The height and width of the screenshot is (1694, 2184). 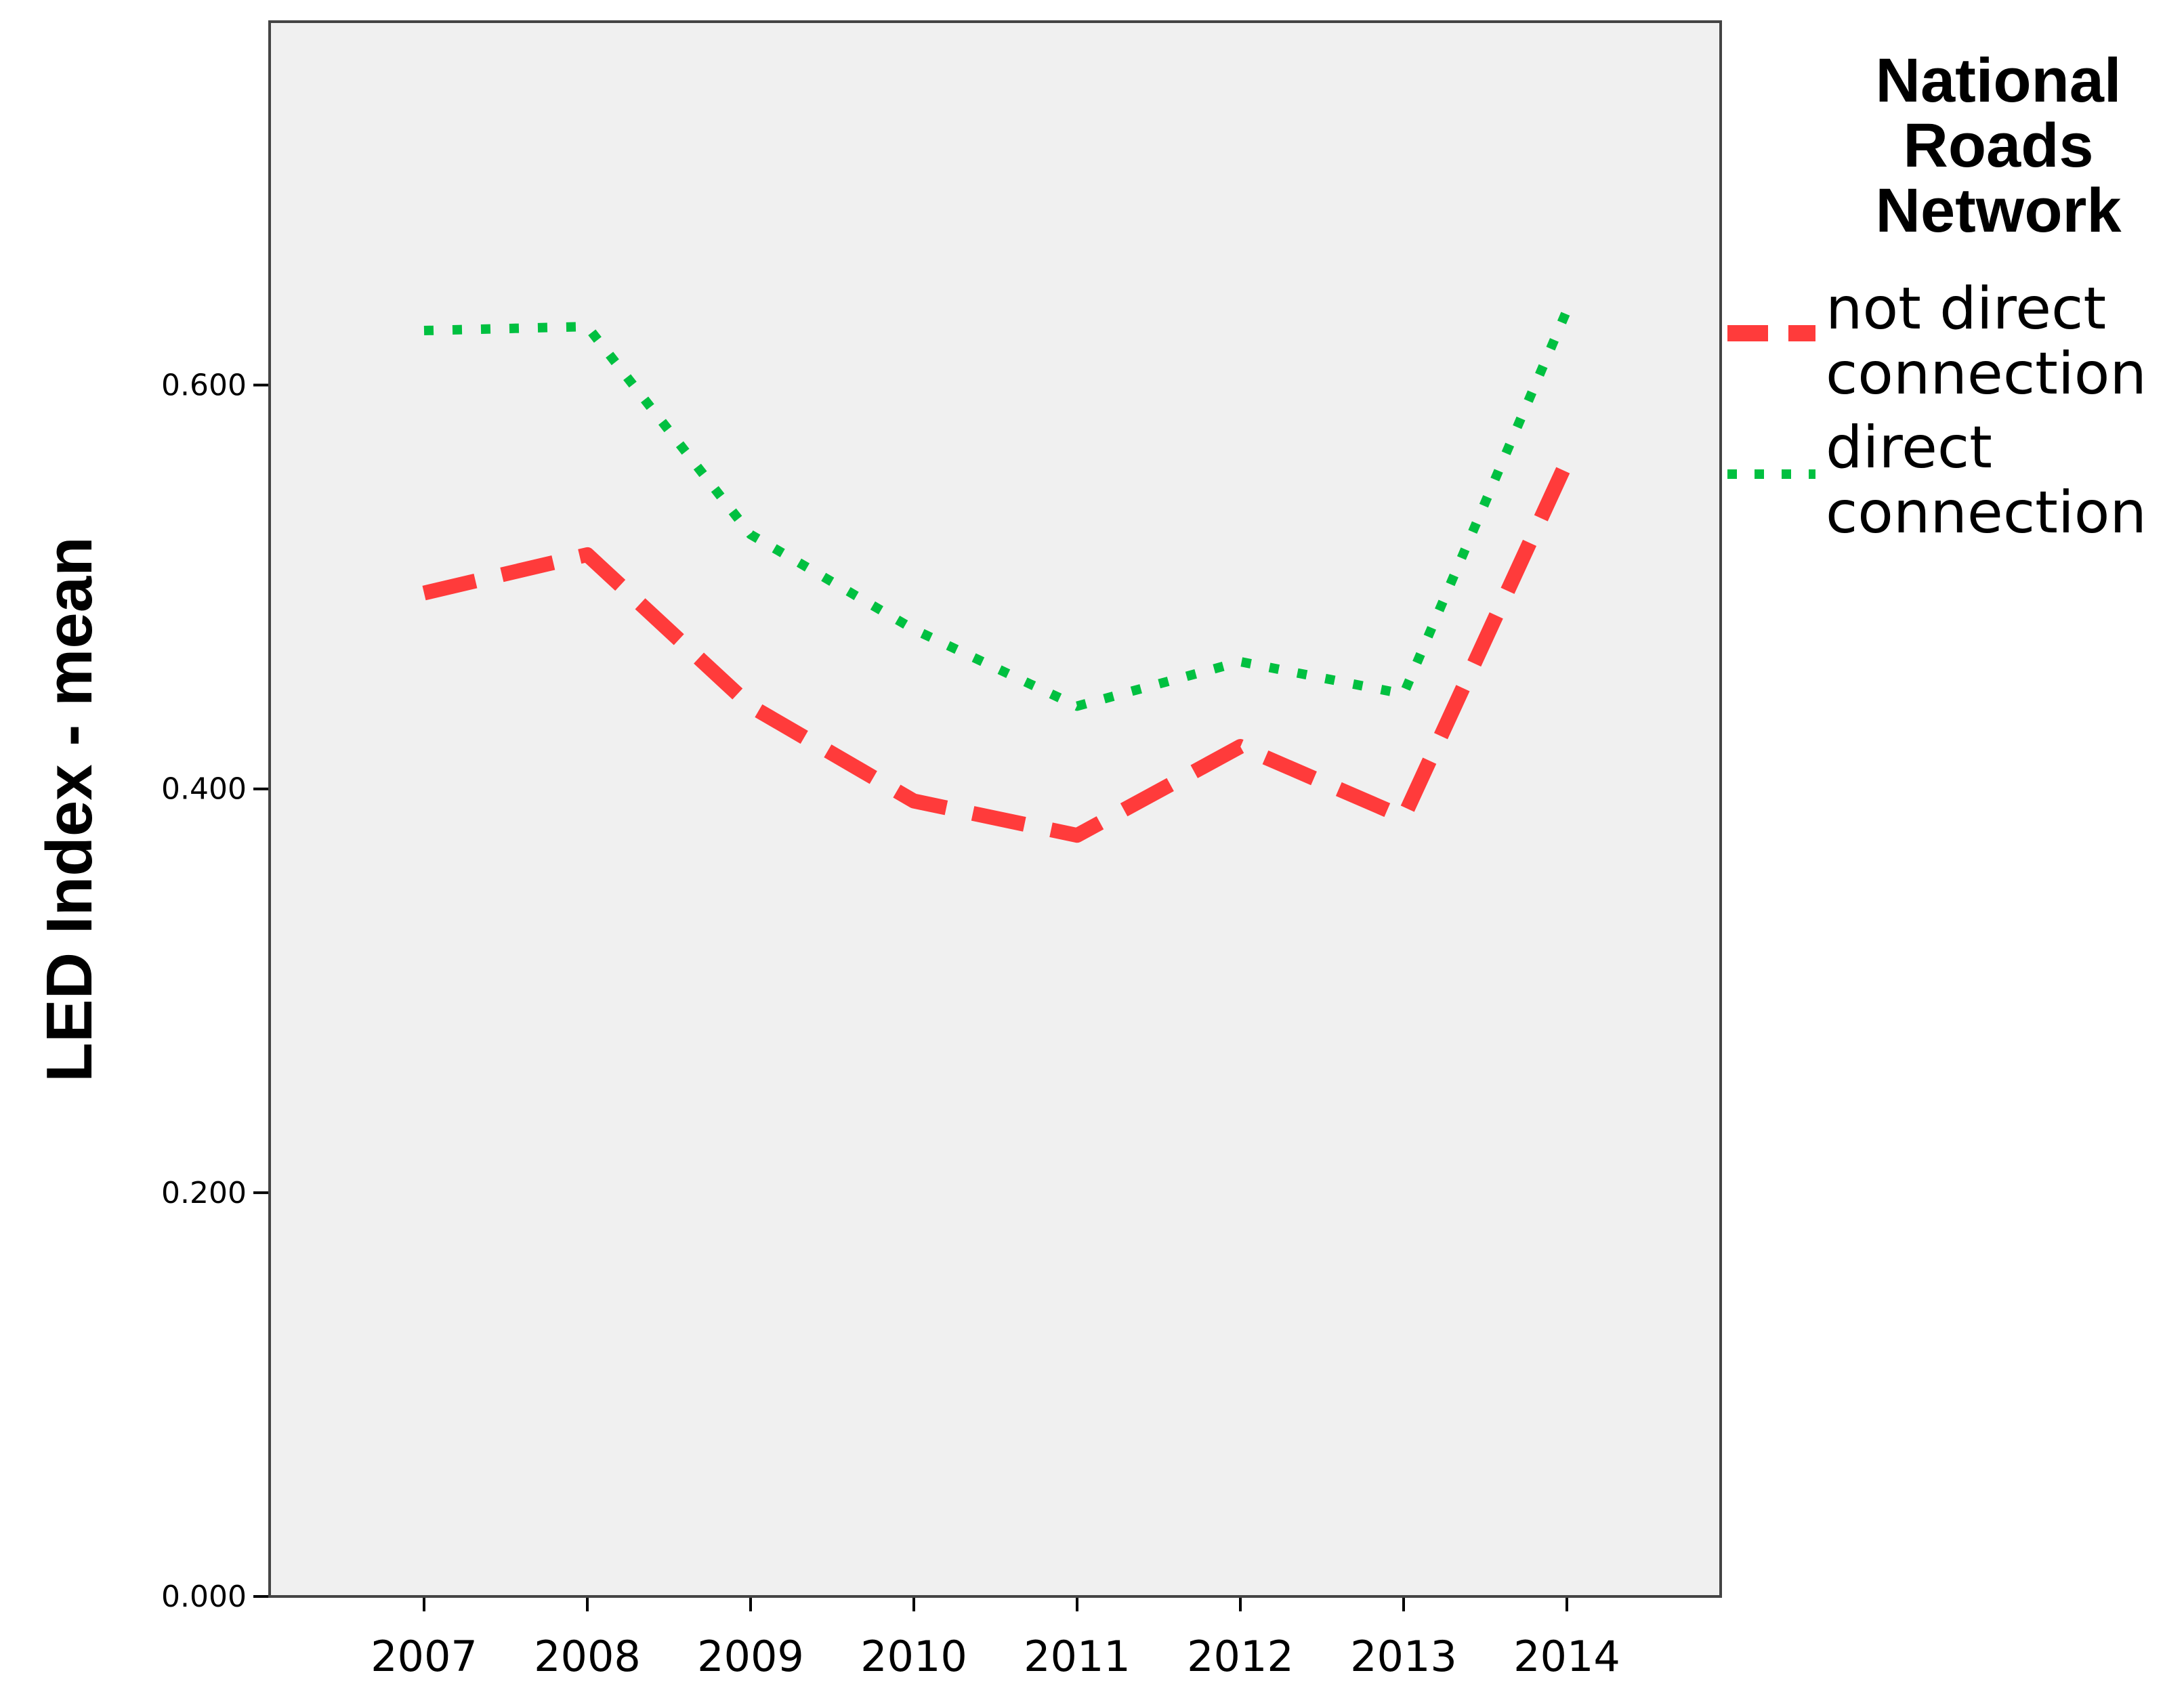 What do you see at coordinates (1240, 1656) in the screenshot?
I see `x-tick-label: 2012` at bounding box center [1240, 1656].